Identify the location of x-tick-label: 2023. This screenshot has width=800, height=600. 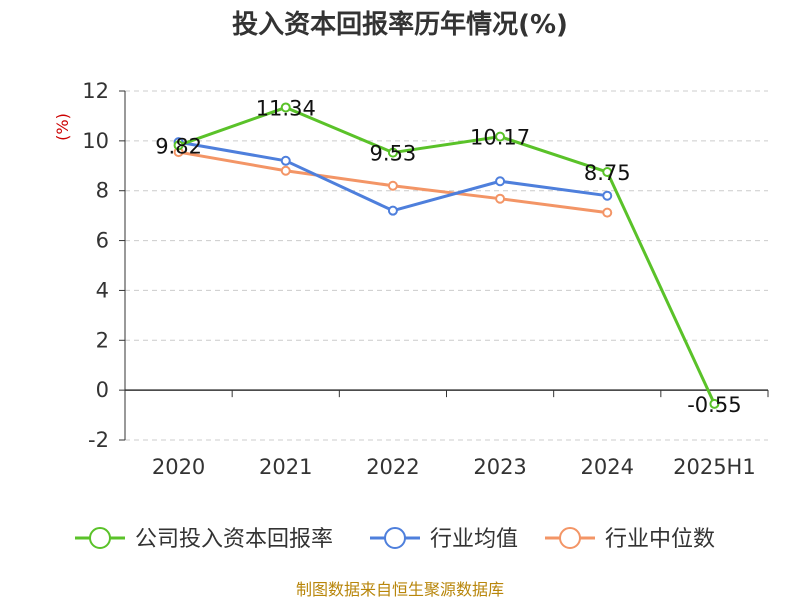
(499, 467).